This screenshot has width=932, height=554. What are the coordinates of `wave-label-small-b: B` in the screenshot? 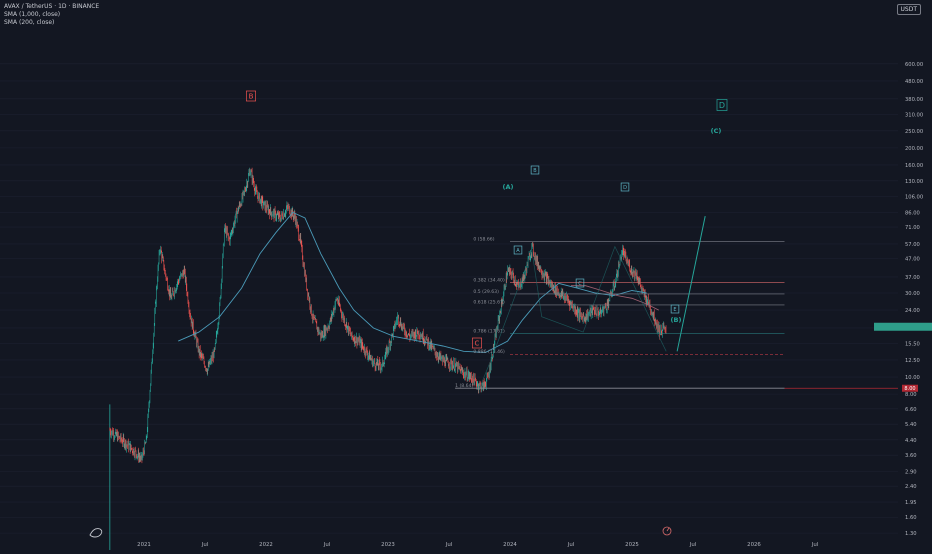 It's located at (535, 171).